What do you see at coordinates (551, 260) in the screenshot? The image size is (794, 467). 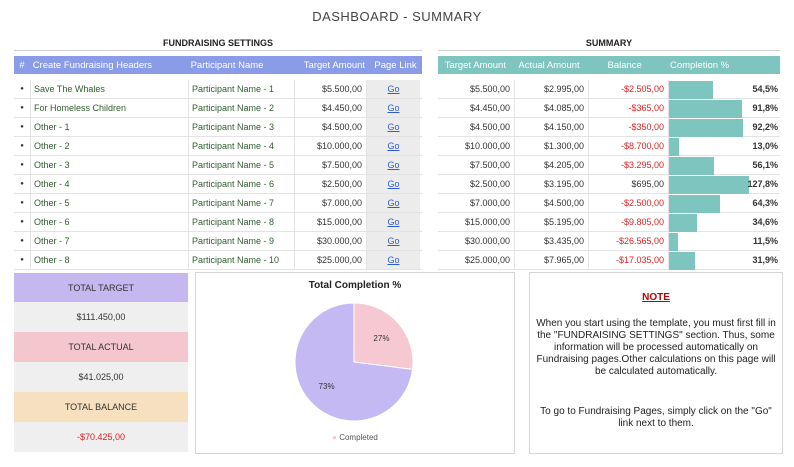 I see `summary-actual-cell: $7.965,00` at bounding box center [551, 260].